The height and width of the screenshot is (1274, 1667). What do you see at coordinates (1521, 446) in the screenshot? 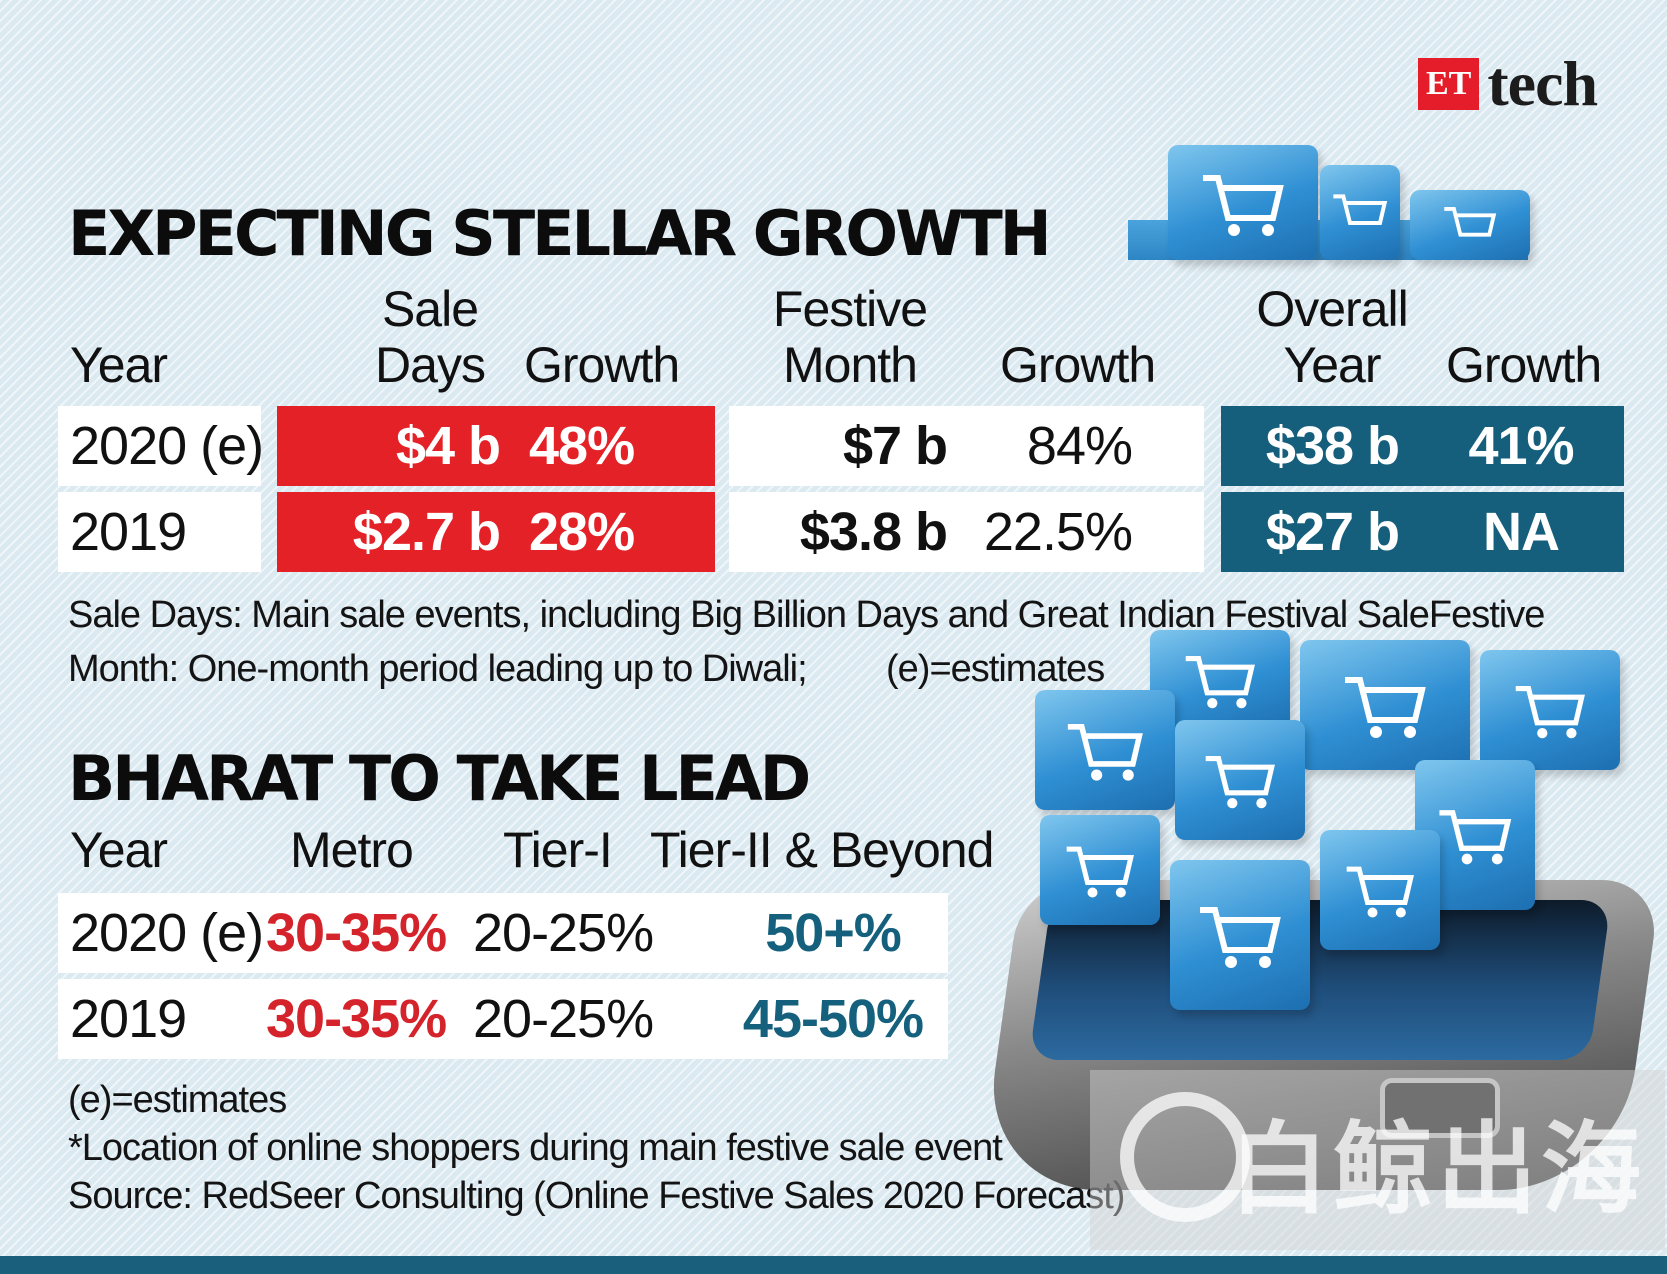
I see `t1-row1-overall-growth: 41%` at bounding box center [1521, 446].